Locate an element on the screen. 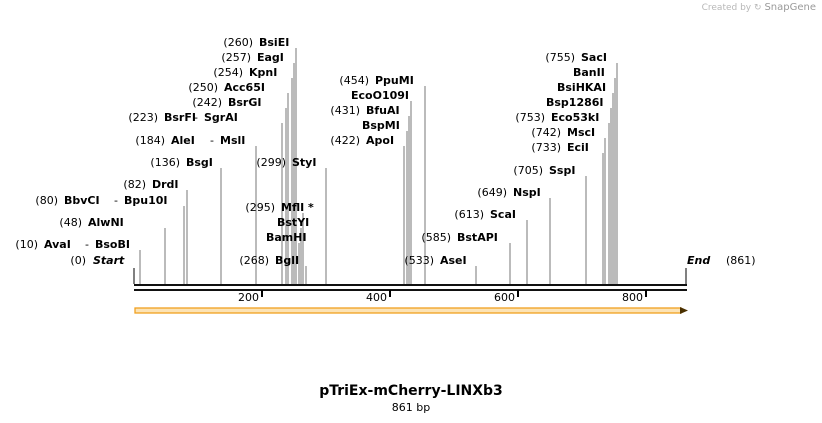  site-name: BspMI is located at coordinates (381, 125).